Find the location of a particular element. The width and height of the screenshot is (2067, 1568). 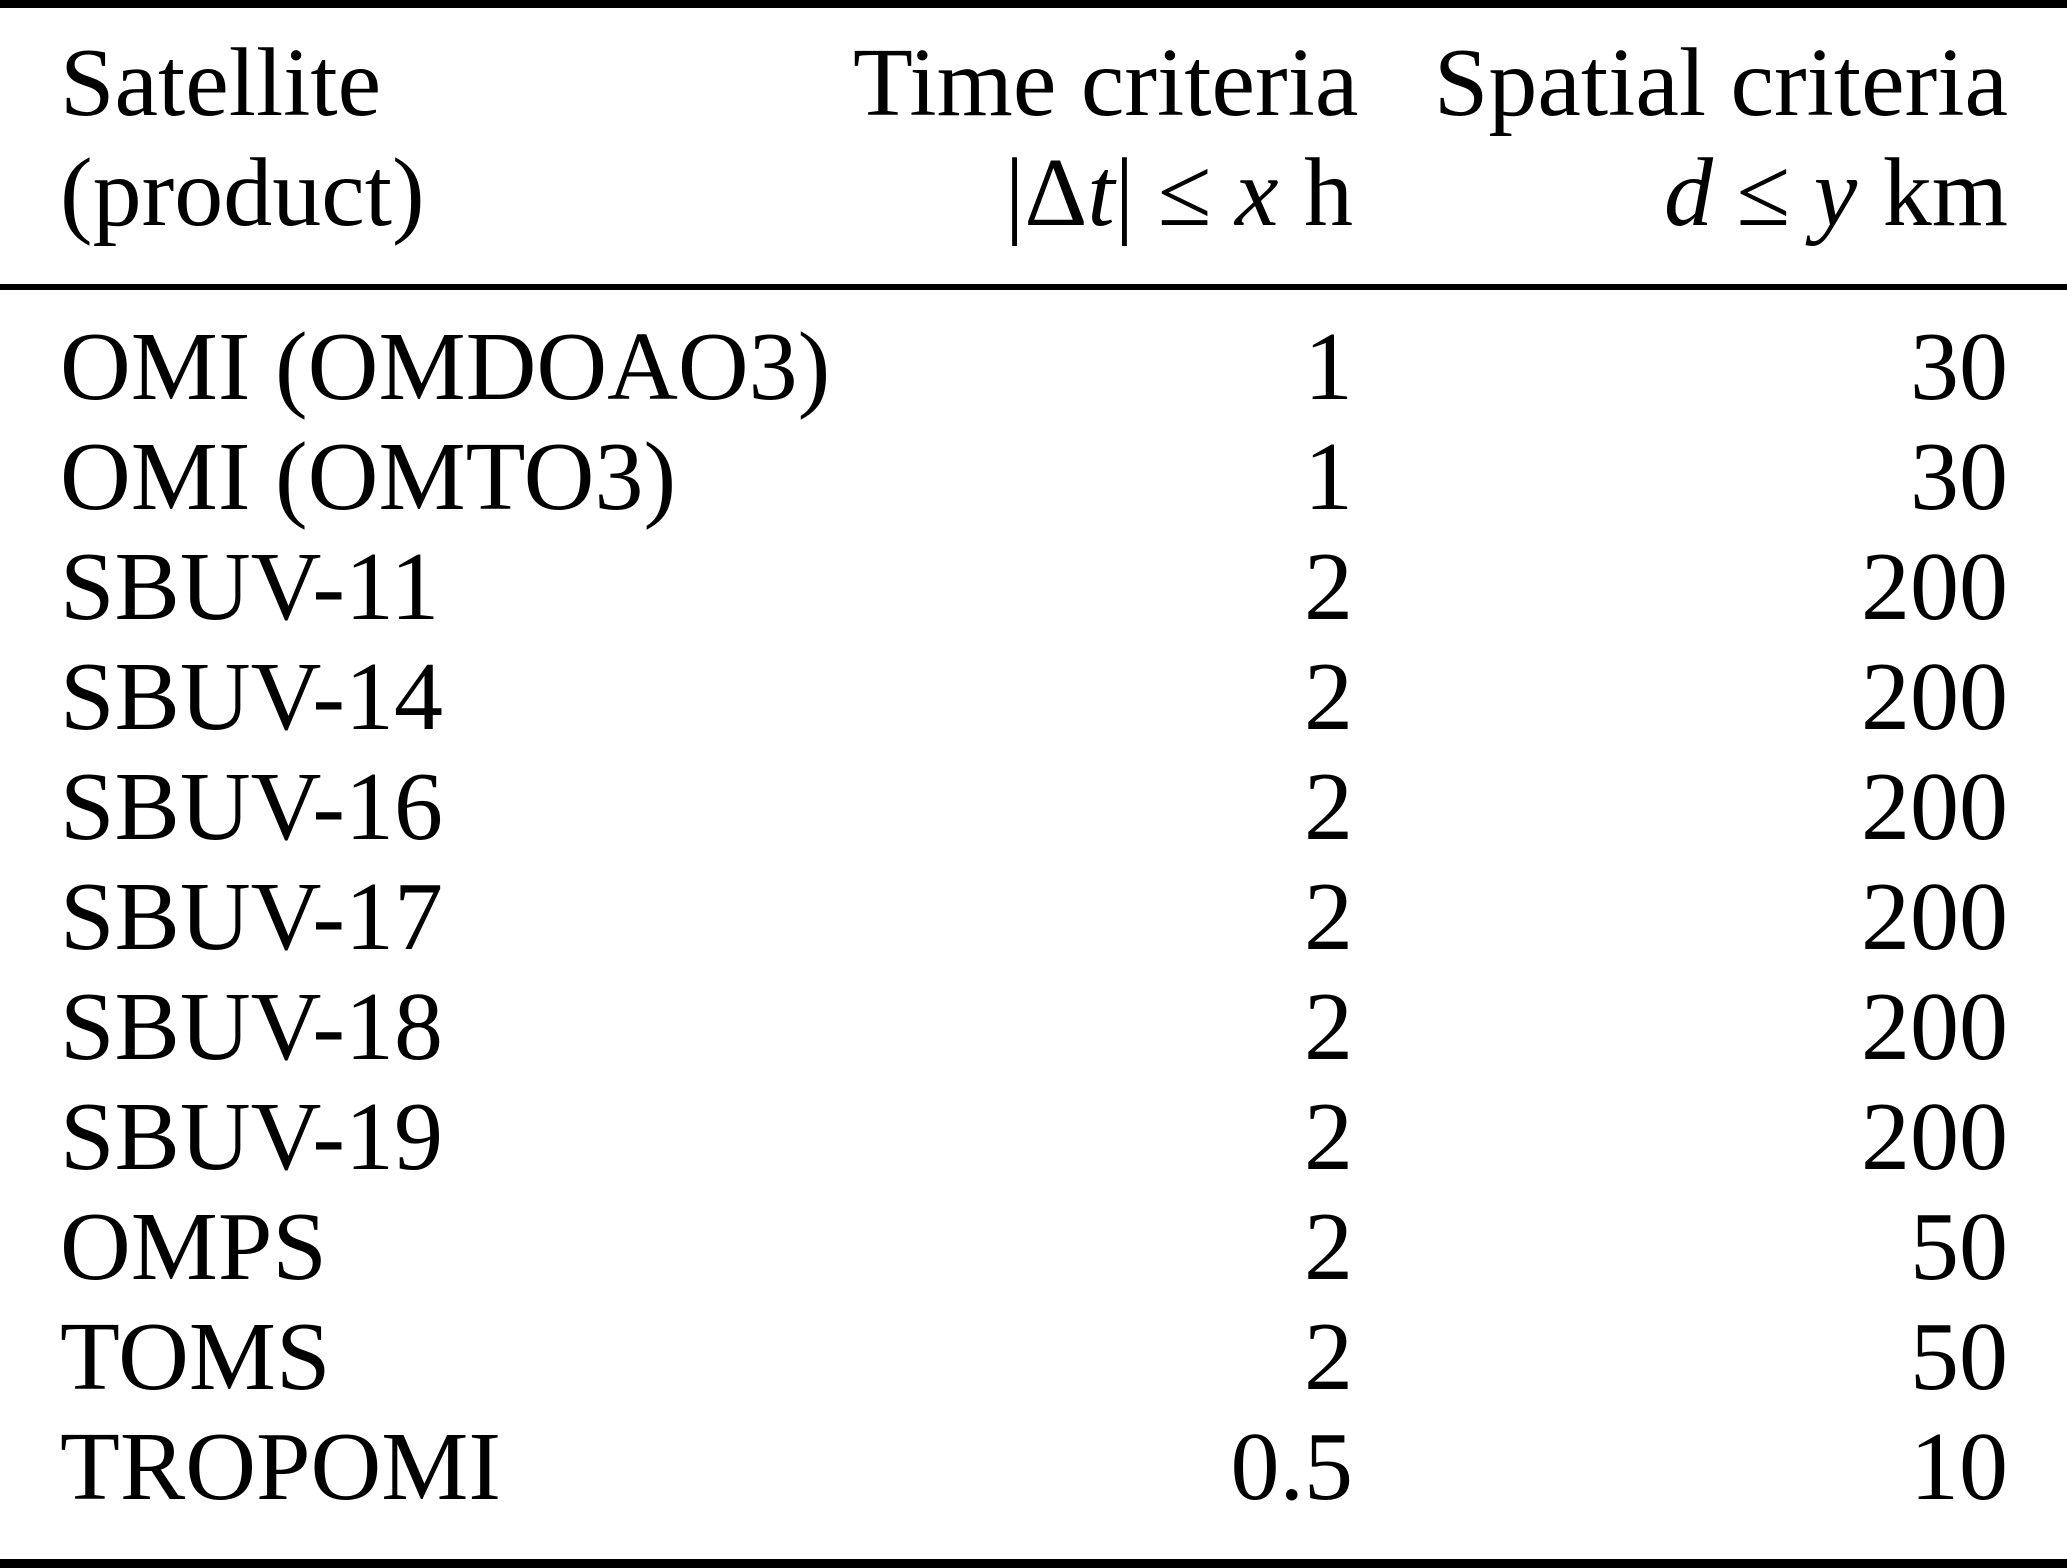

product-cell: SBUV-11 is located at coordinates (250, 587).